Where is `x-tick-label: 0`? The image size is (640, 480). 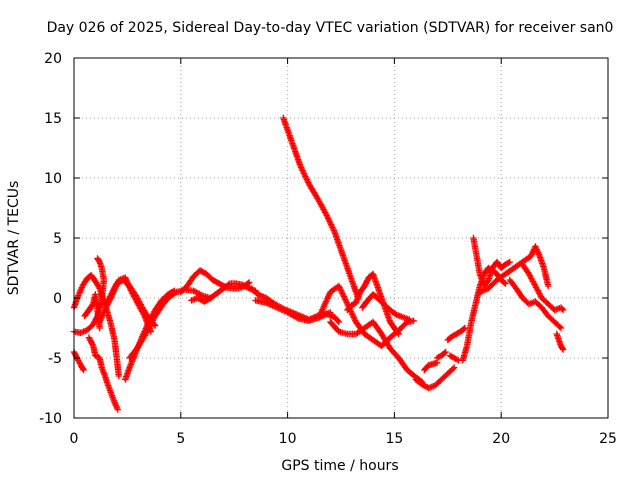
x-tick-label: 0 is located at coordinates (74, 439).